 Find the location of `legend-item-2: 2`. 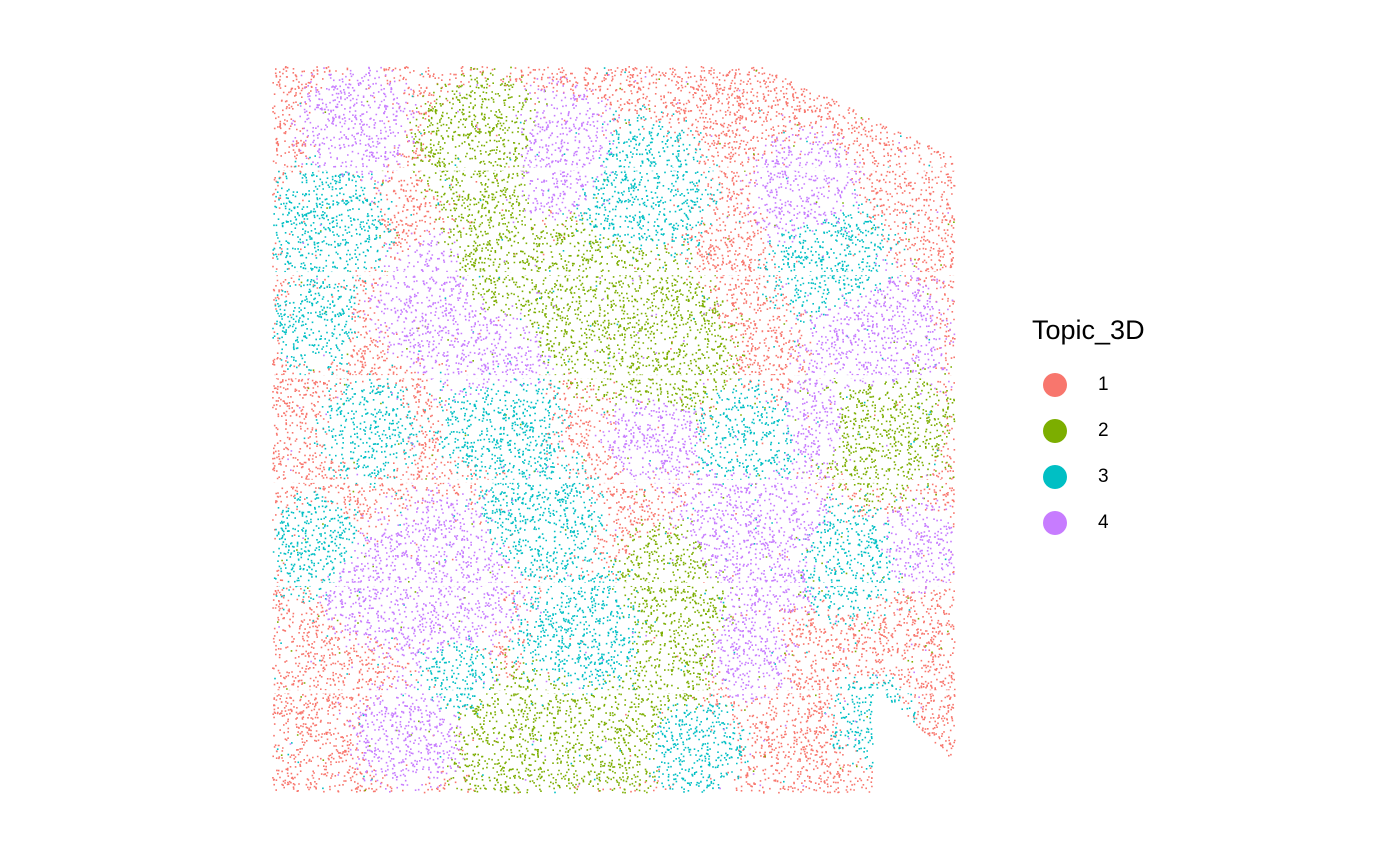

legend-item-2: 2 is located at coordinates (1132, 431).